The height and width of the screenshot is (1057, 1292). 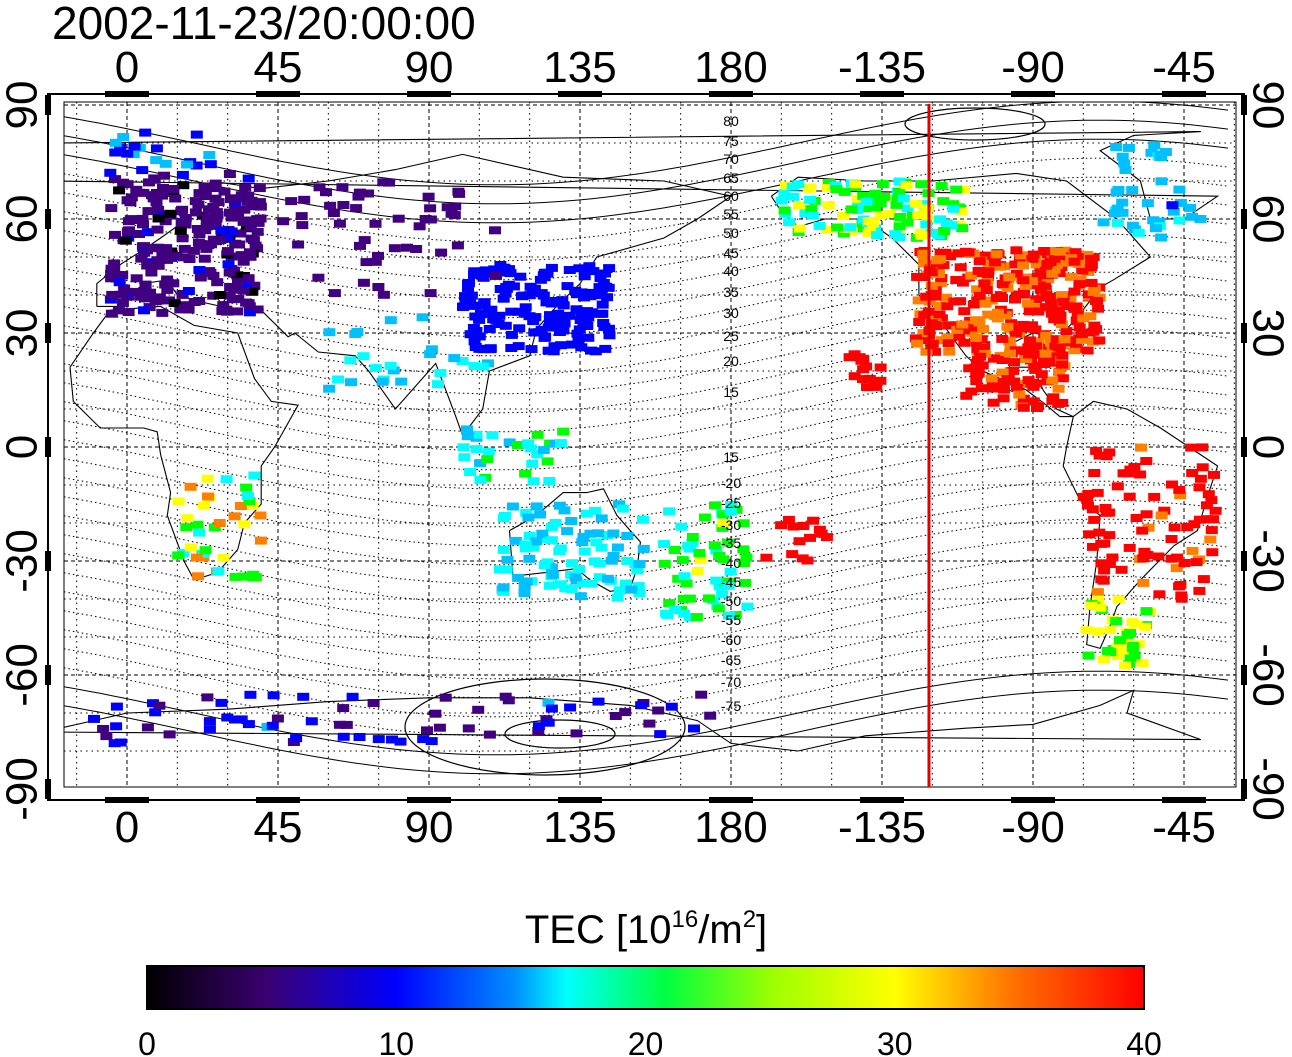 What do you see at coordinates (1033, 67) in the screenshot?
I see `top-lon-tick-label: -90` at bounding box center [1033, 67].